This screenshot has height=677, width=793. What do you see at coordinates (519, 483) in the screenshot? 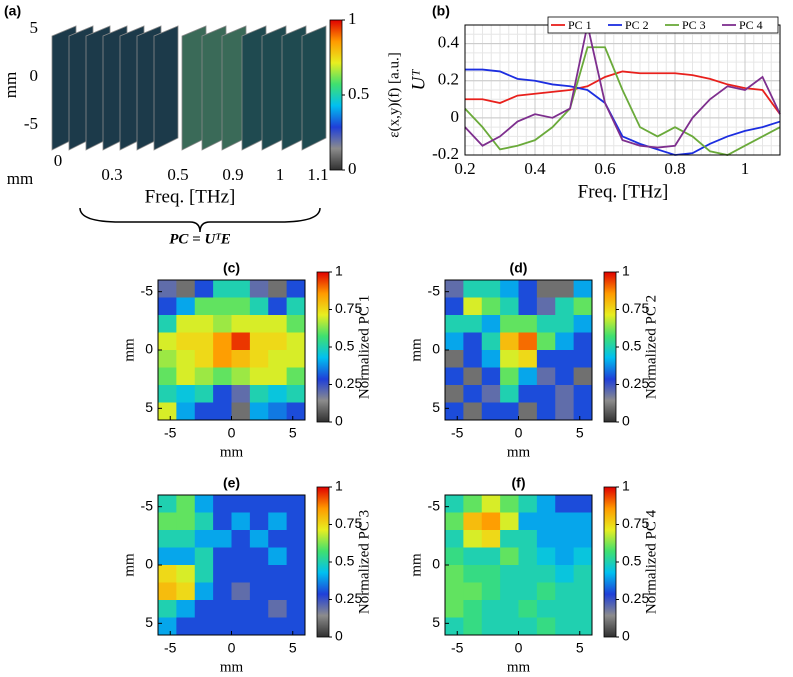
I see `panel-label: (f)` at bounding box center [519, 483].